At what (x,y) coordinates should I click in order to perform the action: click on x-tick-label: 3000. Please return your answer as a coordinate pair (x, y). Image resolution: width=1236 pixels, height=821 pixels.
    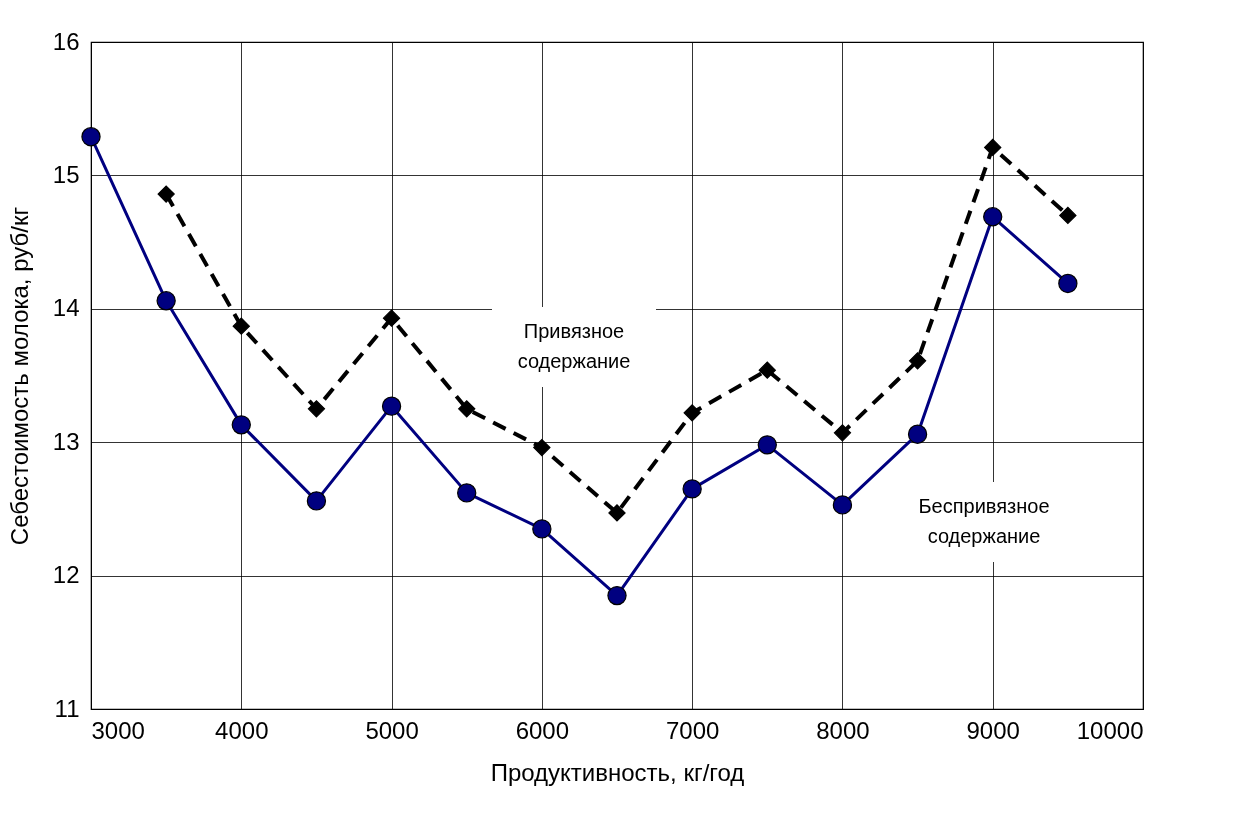
    Looking at the image, I should click on (118, 730).